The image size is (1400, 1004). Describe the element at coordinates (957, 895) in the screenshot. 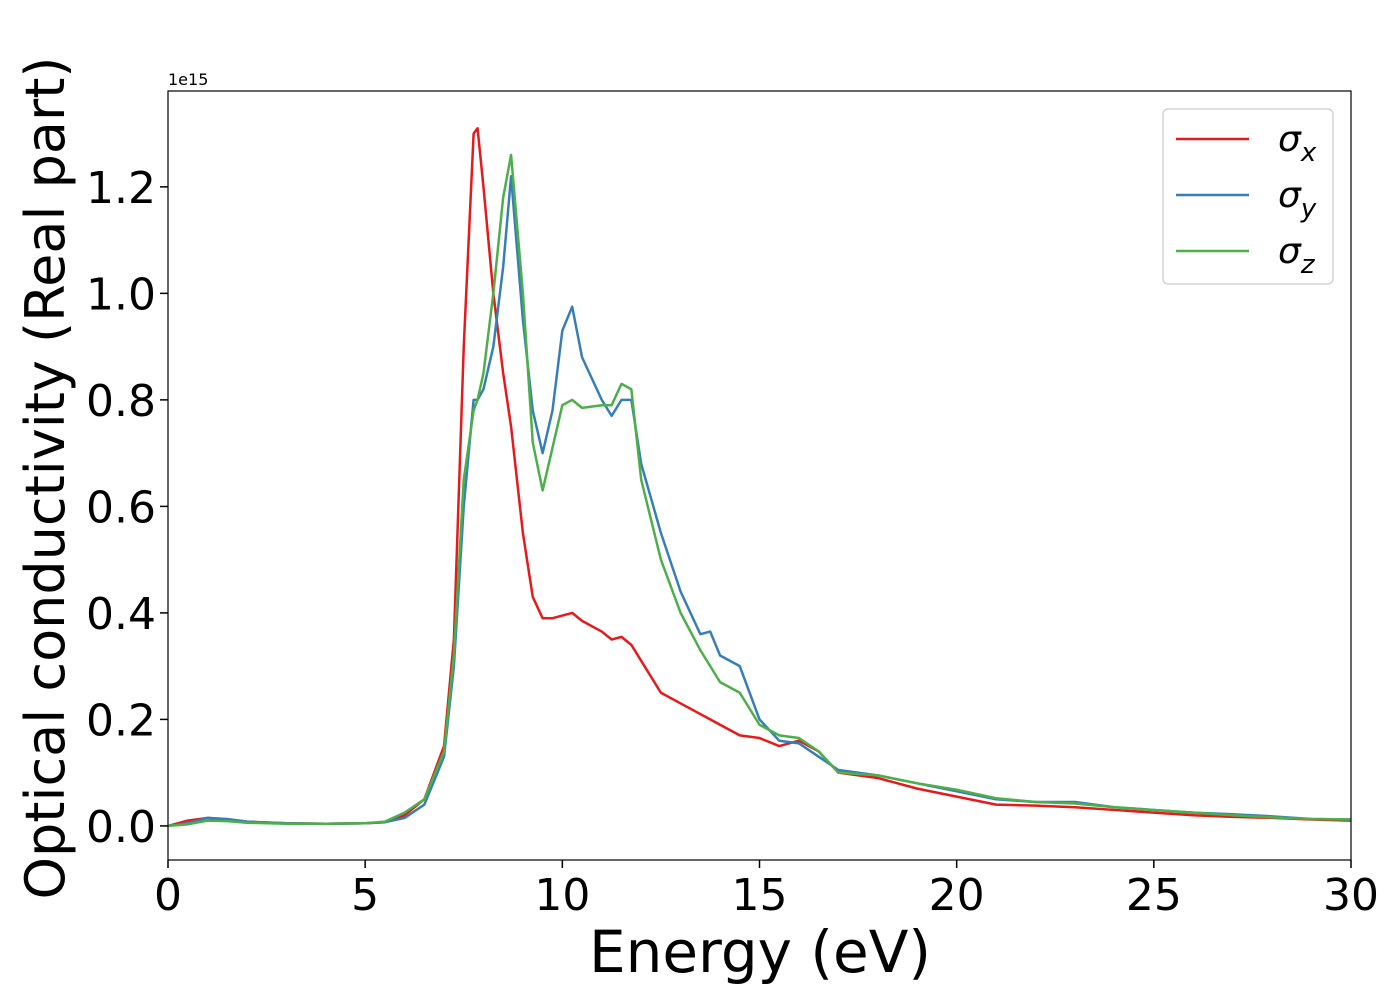

I see `x-tick-label: 20` at that location.